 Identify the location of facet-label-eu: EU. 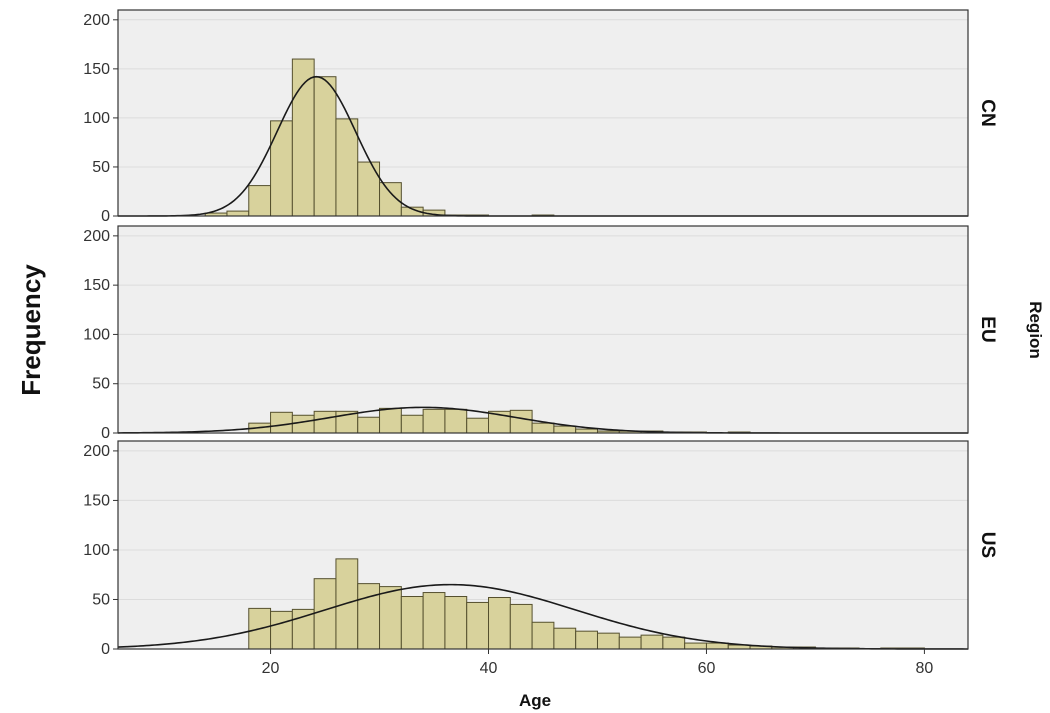
(987, 329).